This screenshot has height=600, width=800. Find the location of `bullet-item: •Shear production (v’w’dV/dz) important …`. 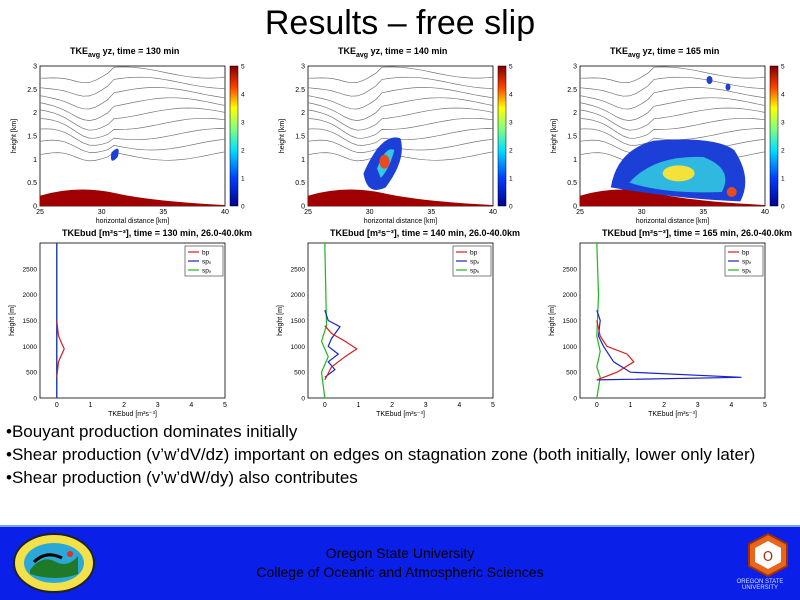

bullet-item: •Shear production (v’w’dV/dz) important … is located at coordinates (381, 454).